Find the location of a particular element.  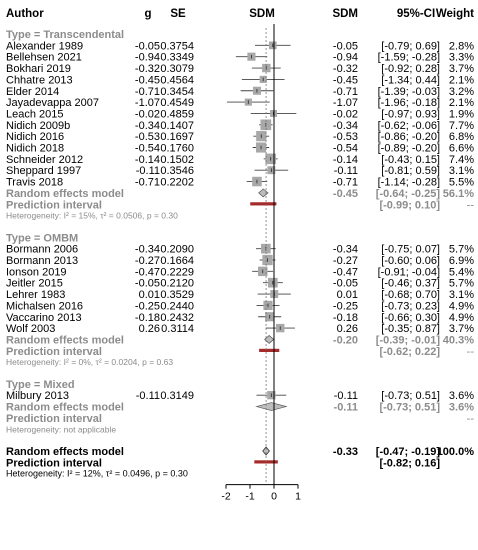

x-axis: -2 -1 0 1 is located at coordinates (261, 263).